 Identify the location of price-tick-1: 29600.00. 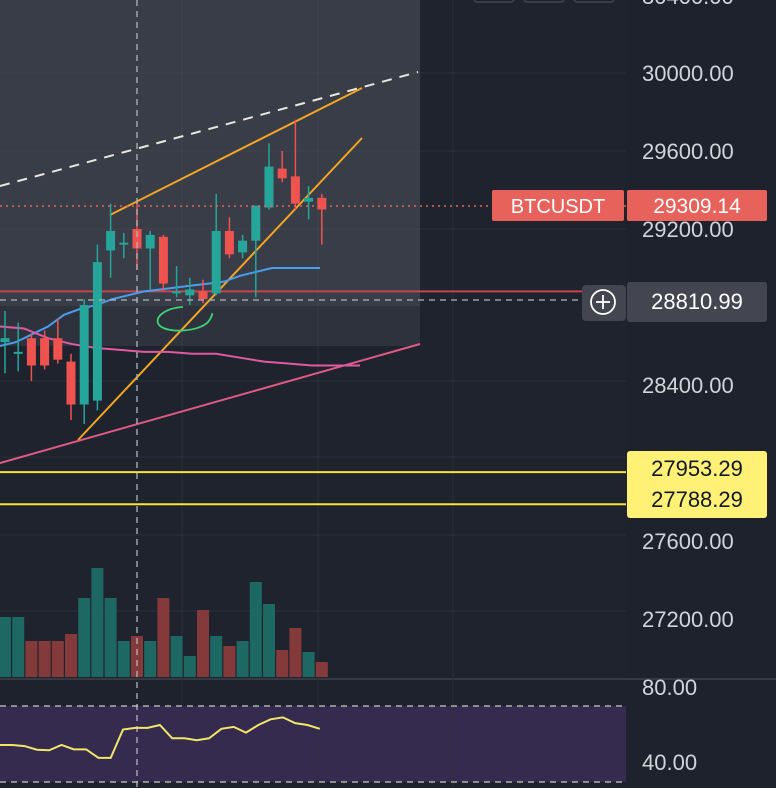
(688, 151).